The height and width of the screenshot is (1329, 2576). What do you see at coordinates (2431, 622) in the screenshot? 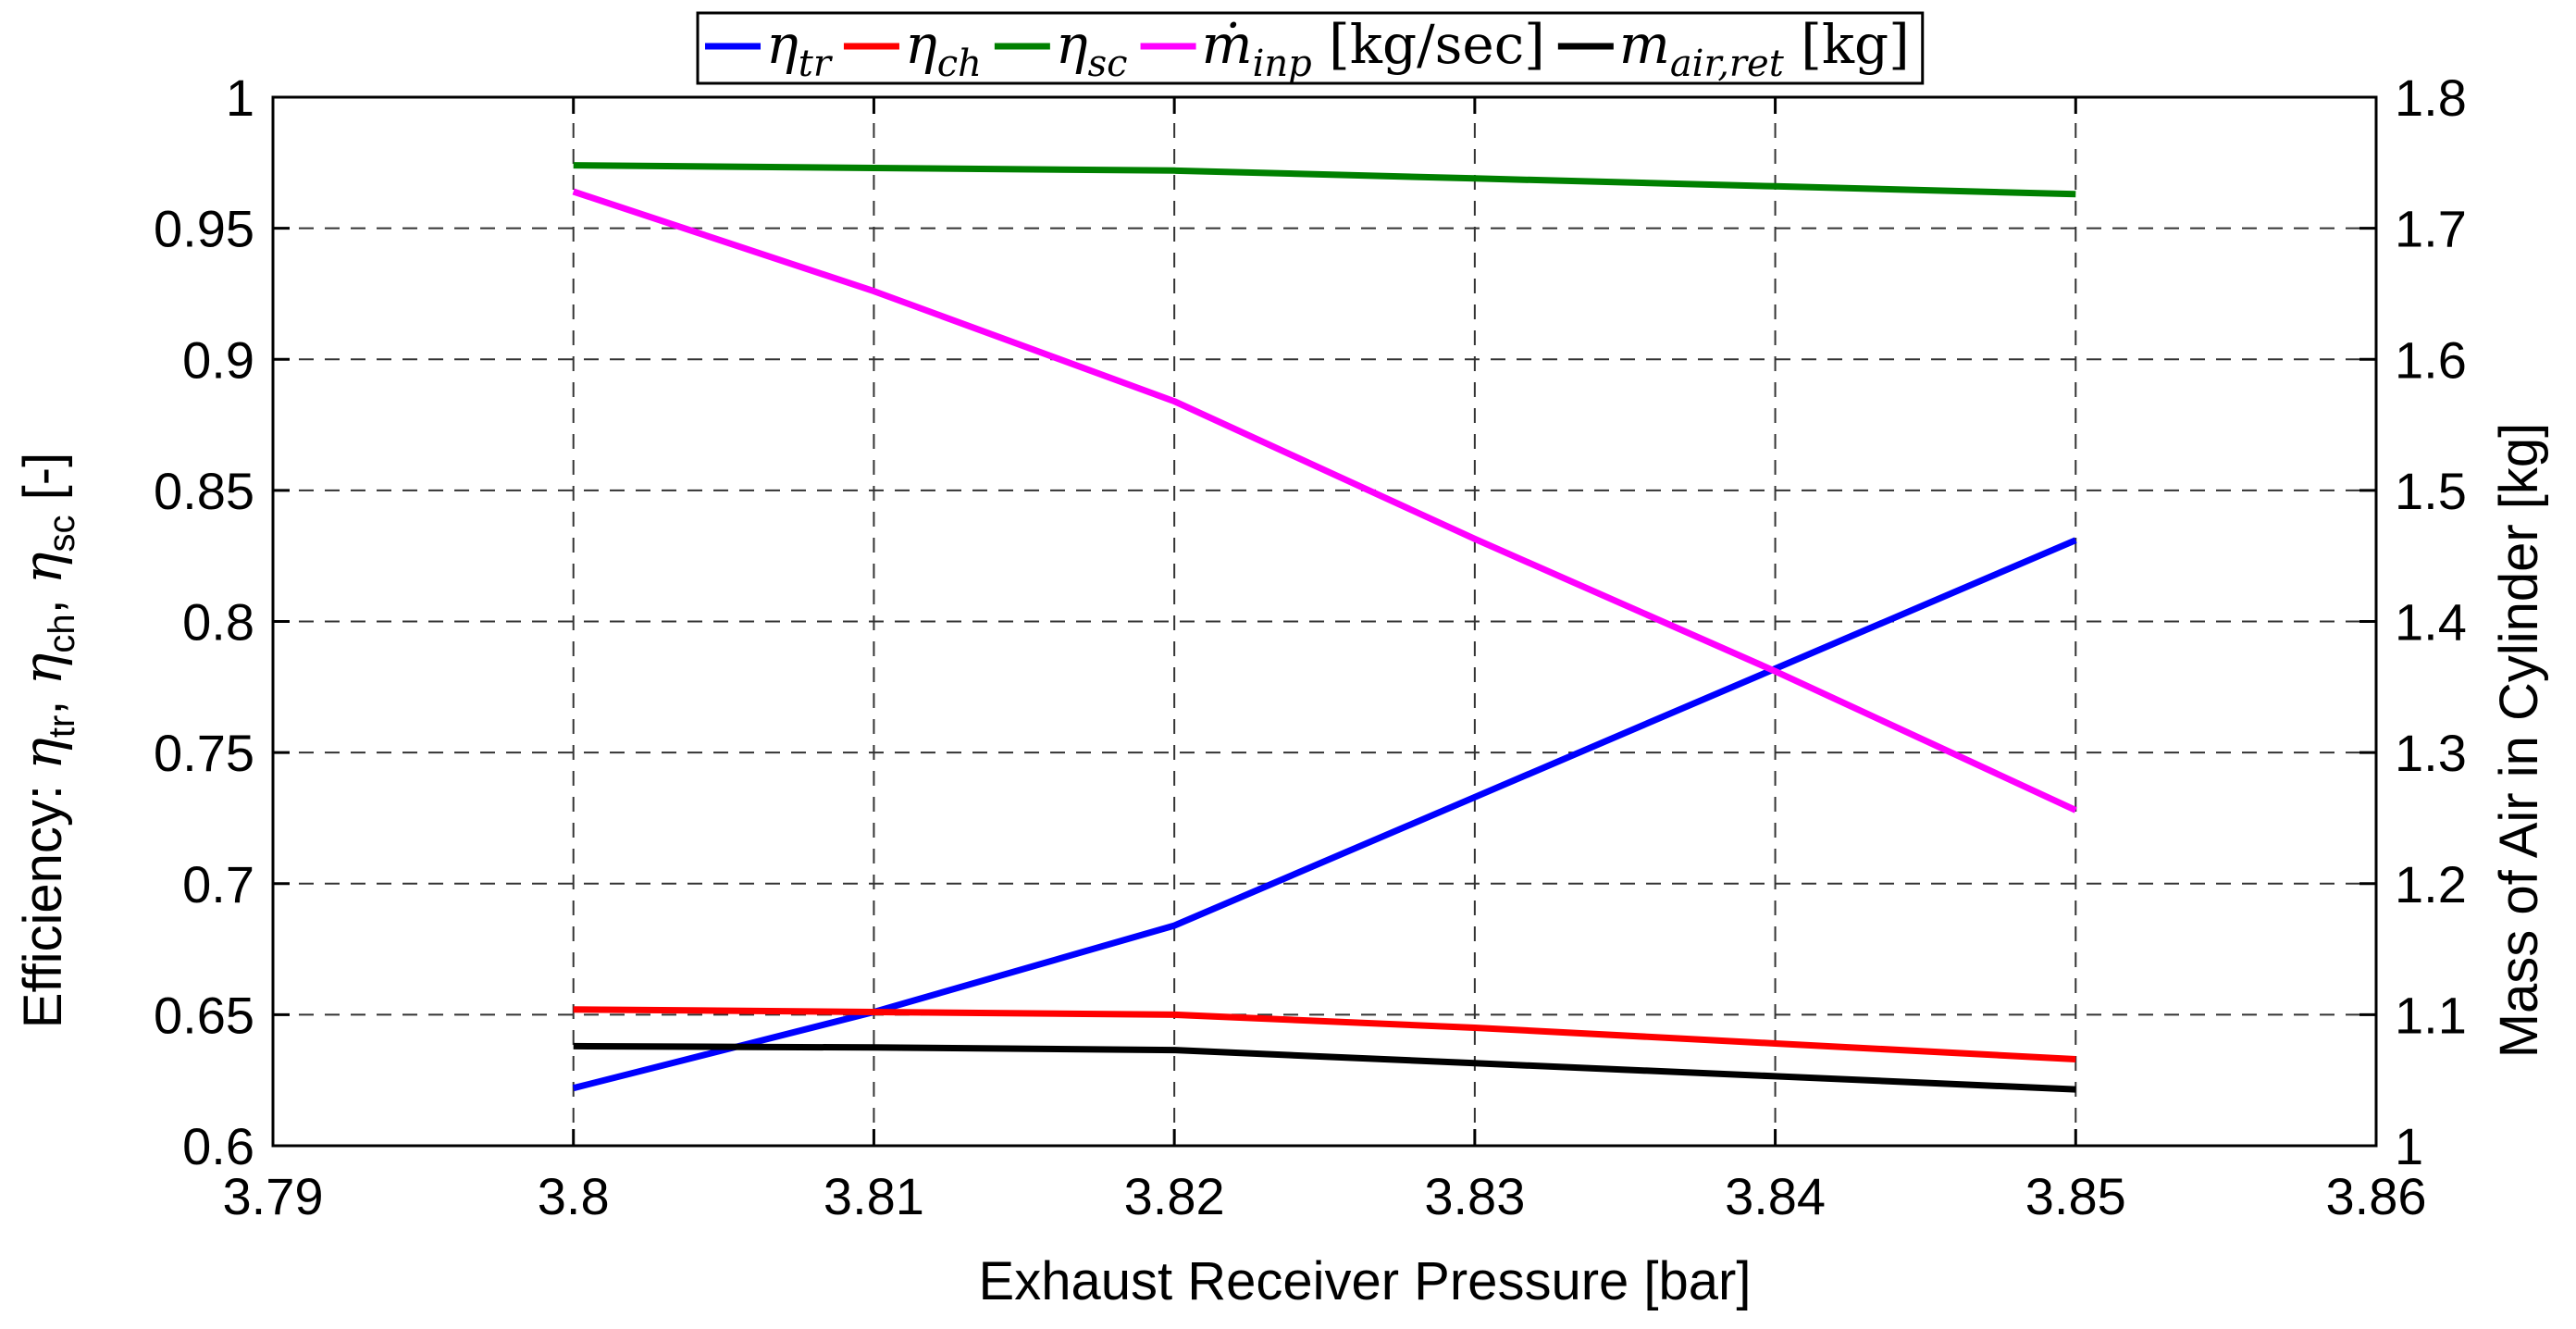
I see `y-right-tick-label: 1.4` at bounding box center [2431, 622].